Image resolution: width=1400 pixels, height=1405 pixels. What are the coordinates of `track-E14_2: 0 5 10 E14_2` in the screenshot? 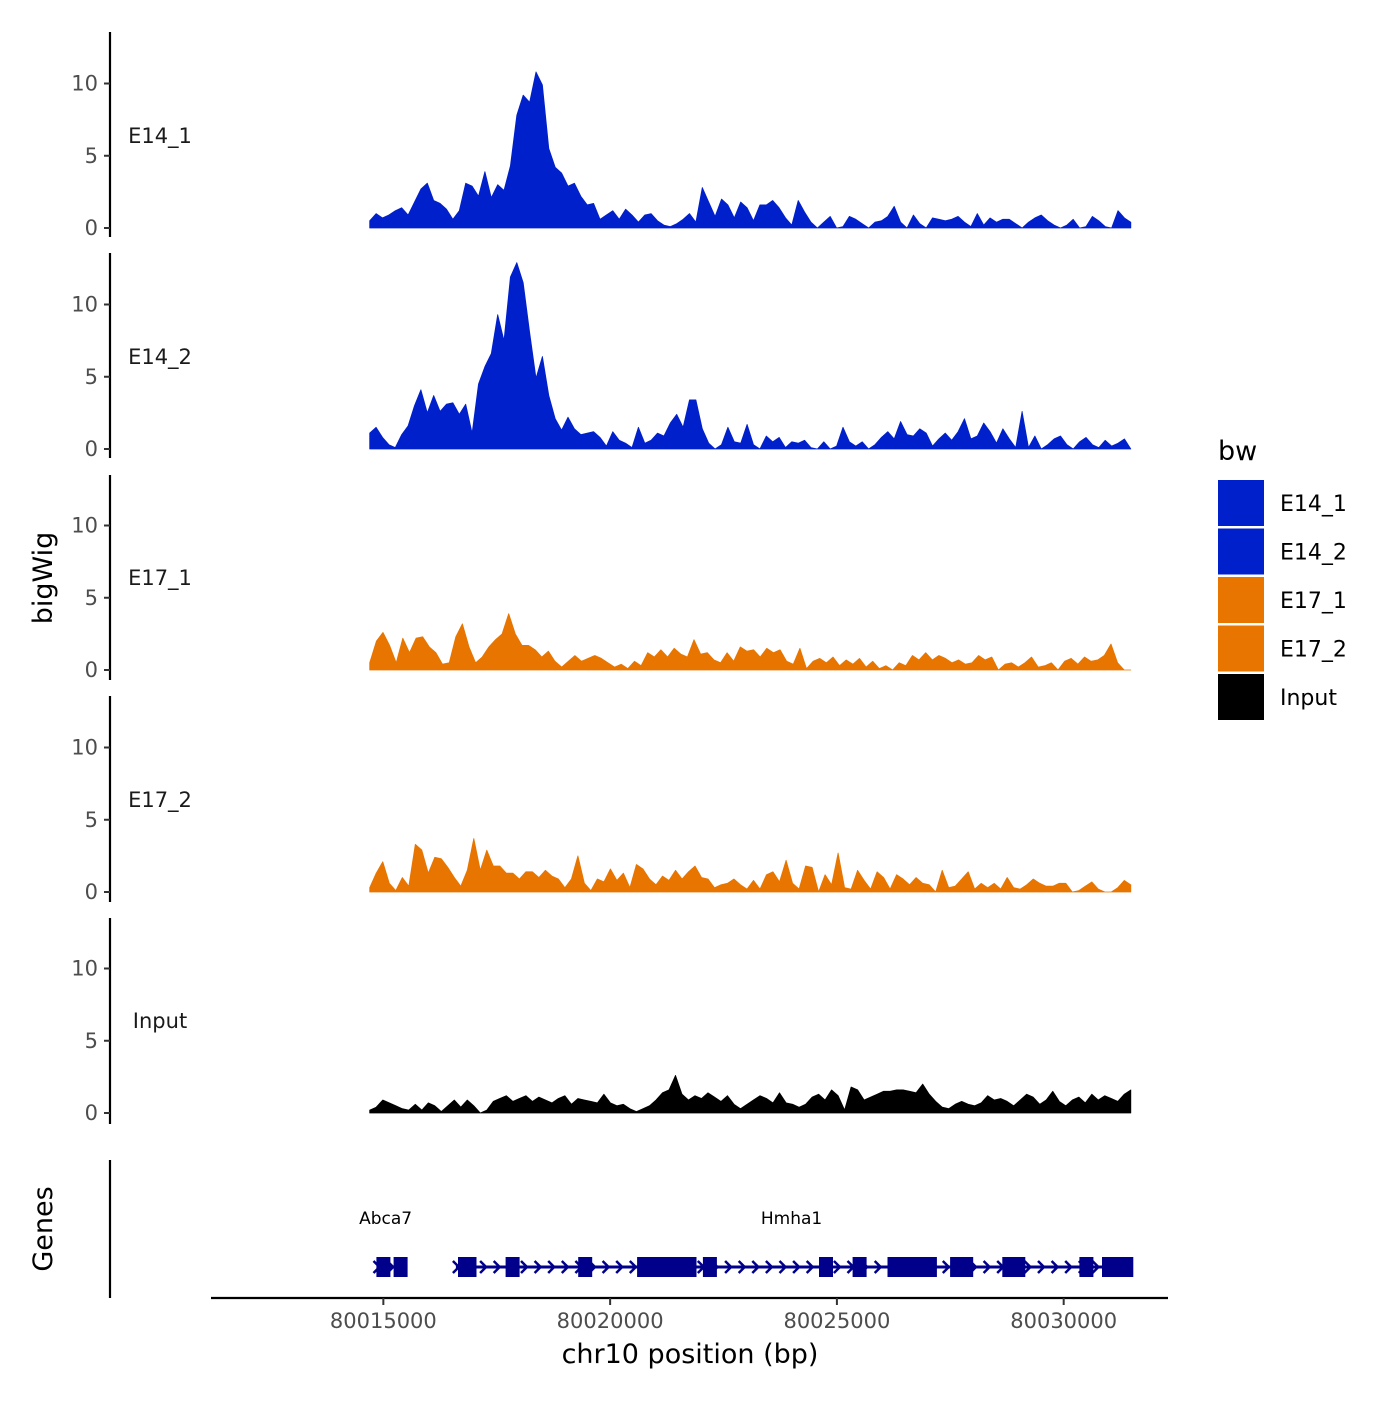 It's located at (601, 357).